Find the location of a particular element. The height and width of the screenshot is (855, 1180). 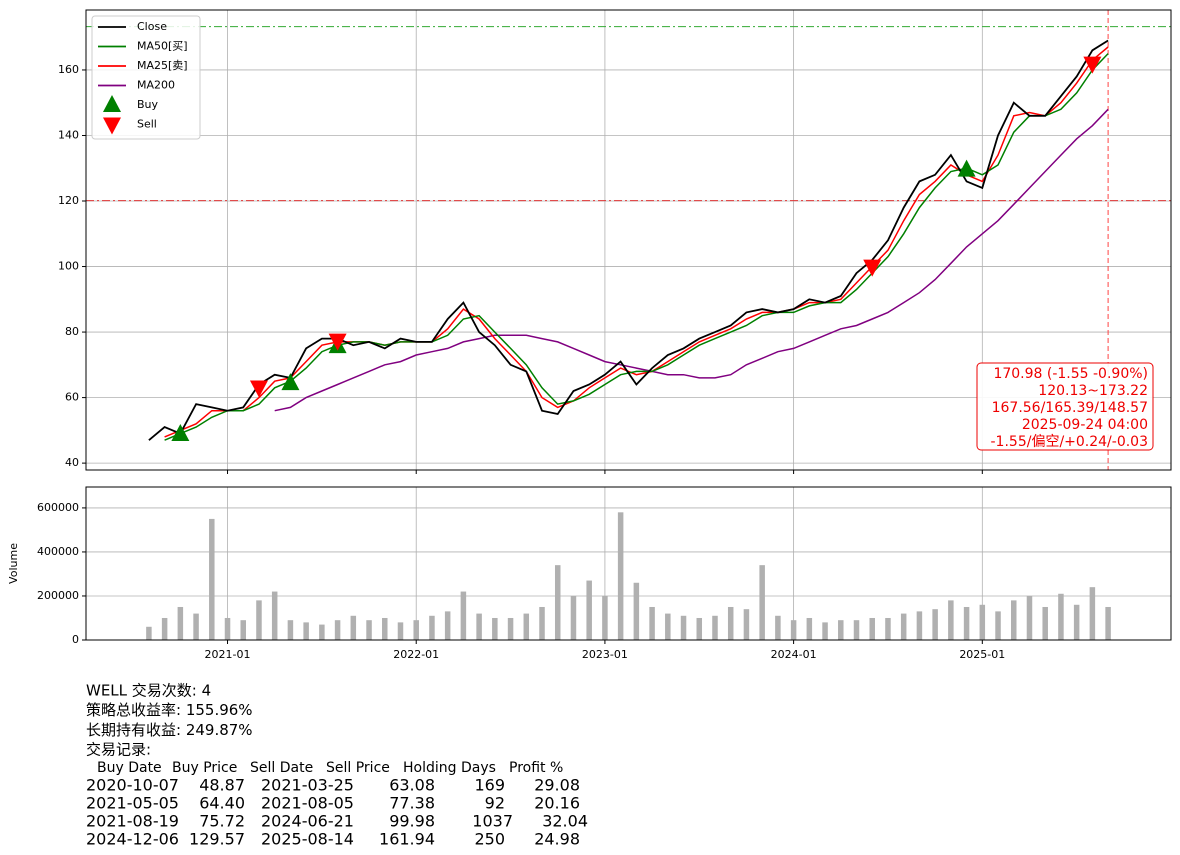

y-tick-label: 600000 is located at coordinates (58, 507).